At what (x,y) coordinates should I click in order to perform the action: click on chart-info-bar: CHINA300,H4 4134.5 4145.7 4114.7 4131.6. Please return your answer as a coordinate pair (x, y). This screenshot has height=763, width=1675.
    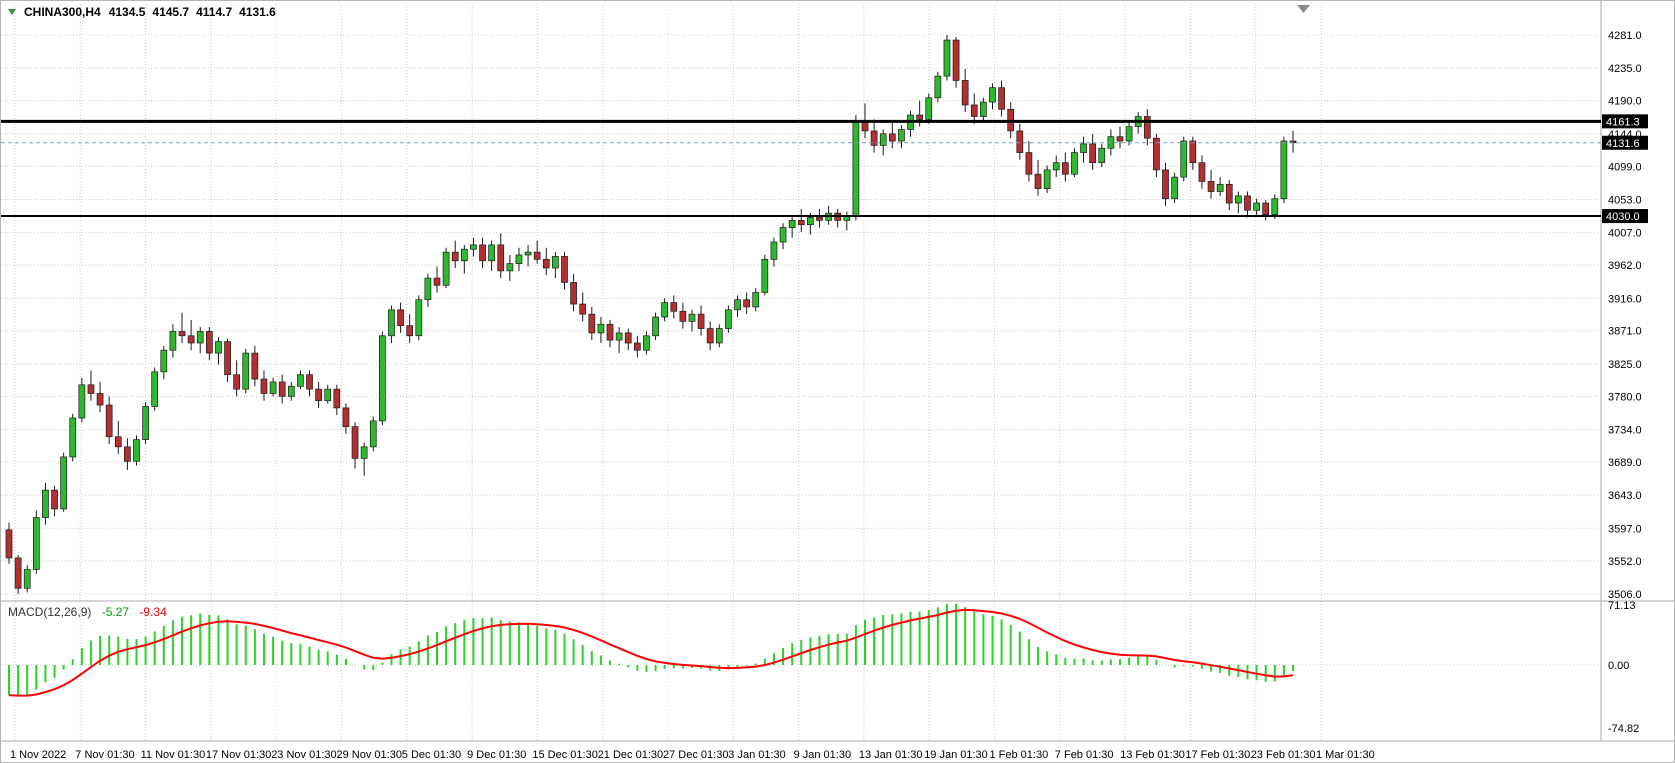
    Looking at the image, I should click on (142, 12).